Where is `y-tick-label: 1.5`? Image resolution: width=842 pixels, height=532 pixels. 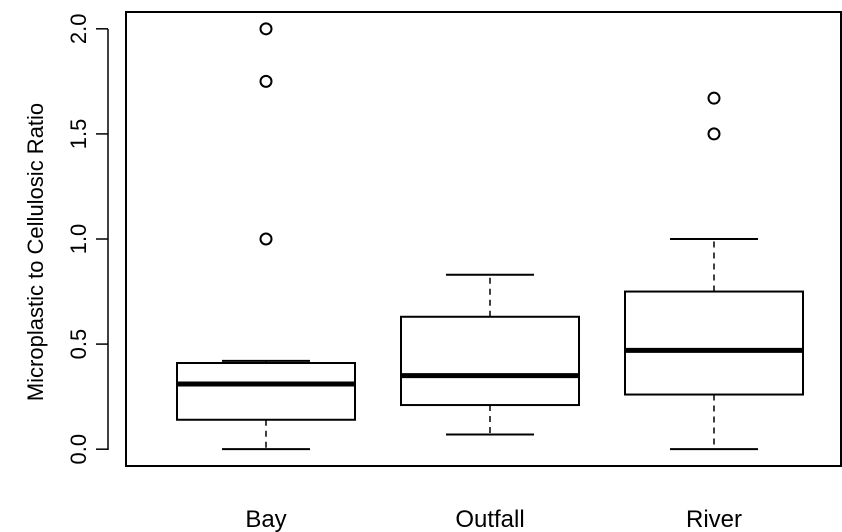 y-tick-label: 1.5 is located at coordinates (78, 134).